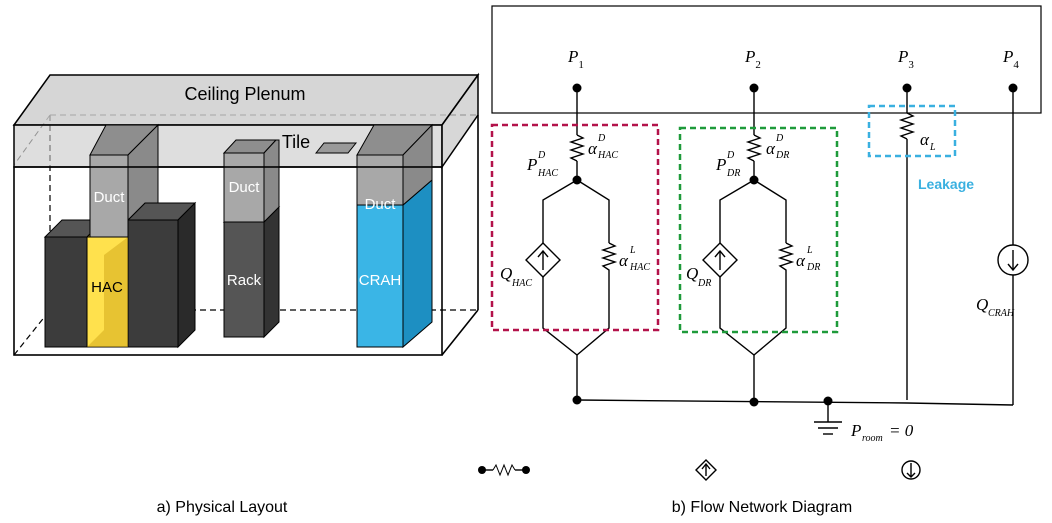 The image size is (1052, 523). Describe the element at coordinates (754, 88) in the screenshot. I see `node-p2` at that location.